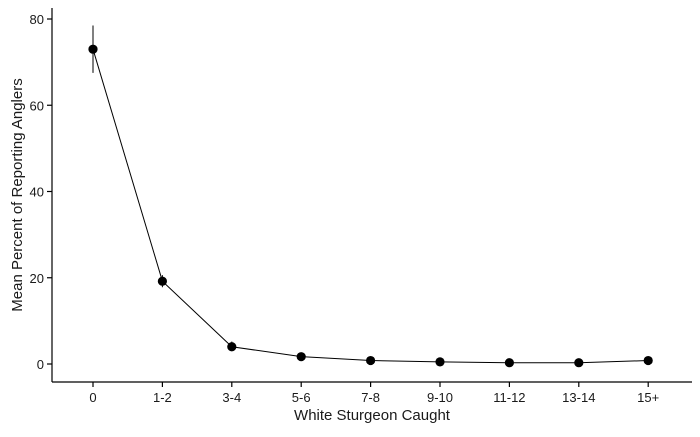 The width and height of the screenshot is (700, 437). What do you see at coordinates (372, 415) in the screenshot?
I see `x-axis-label: White Sturgeon Caught` at bounding box center [372, 415].